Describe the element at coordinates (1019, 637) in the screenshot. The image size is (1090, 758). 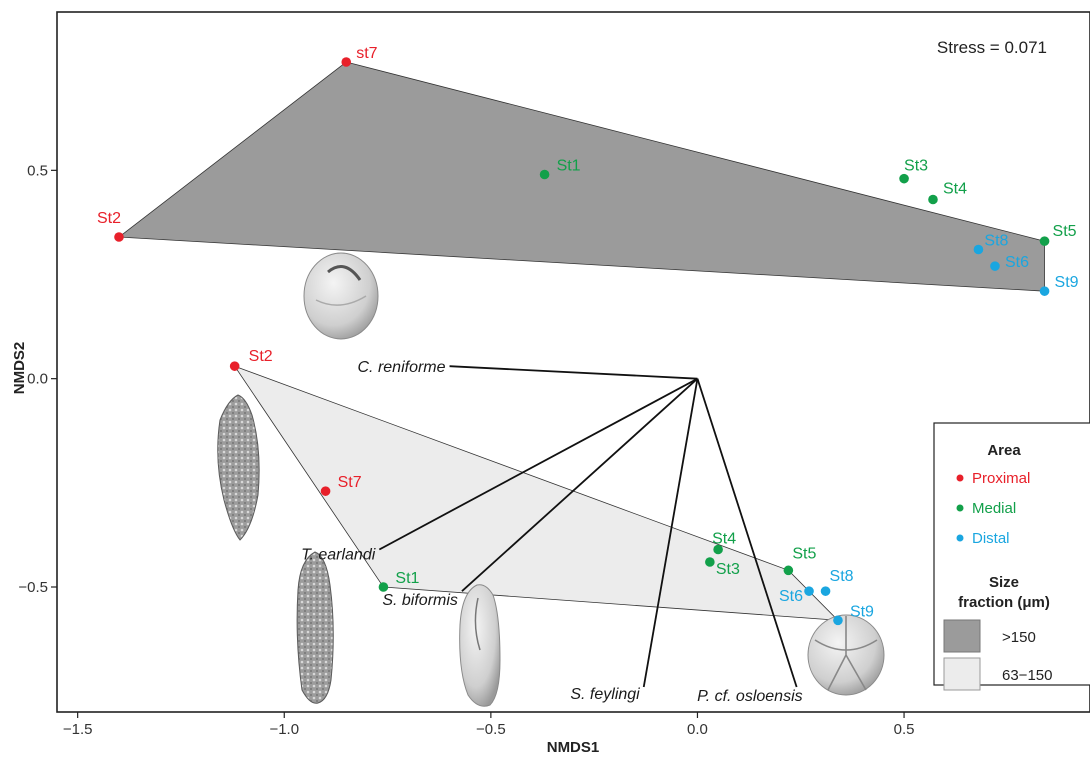
I see `legend-large-fraction-label: >150` at that location.